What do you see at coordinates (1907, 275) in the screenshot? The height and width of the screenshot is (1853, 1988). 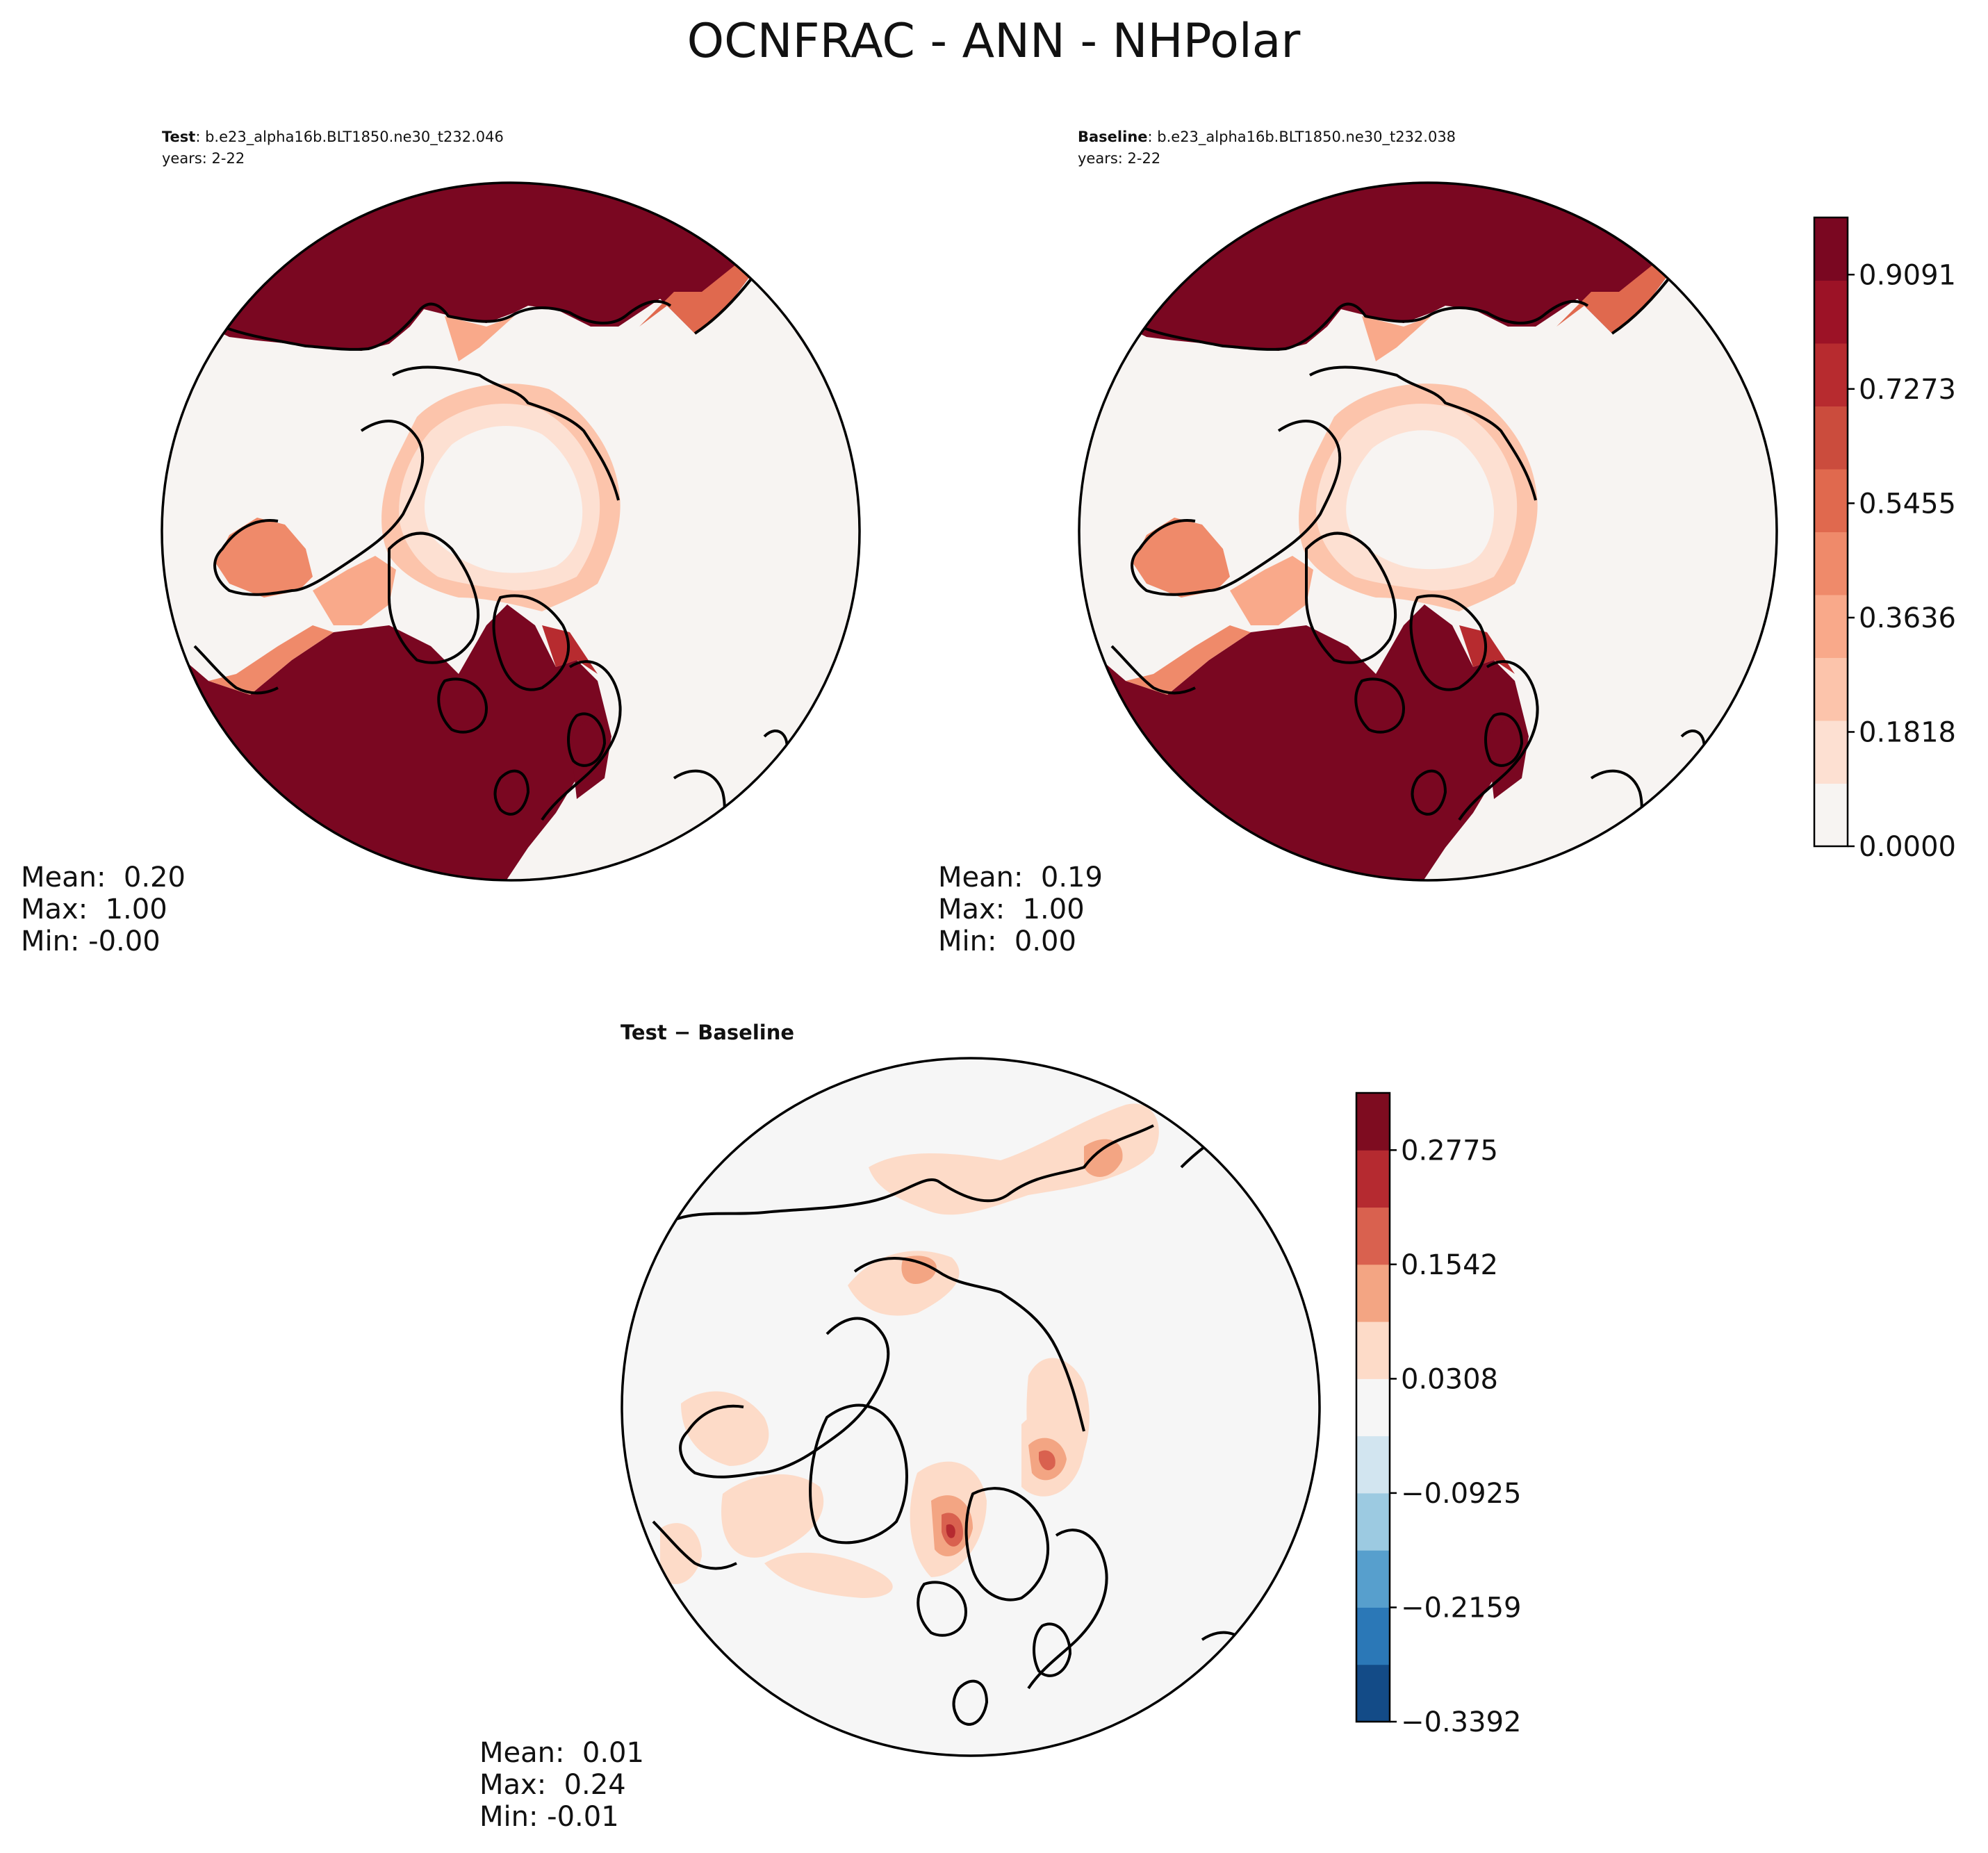 I see `colorbar-tick-label: 0.9091` at bounding box center [1907, 275].